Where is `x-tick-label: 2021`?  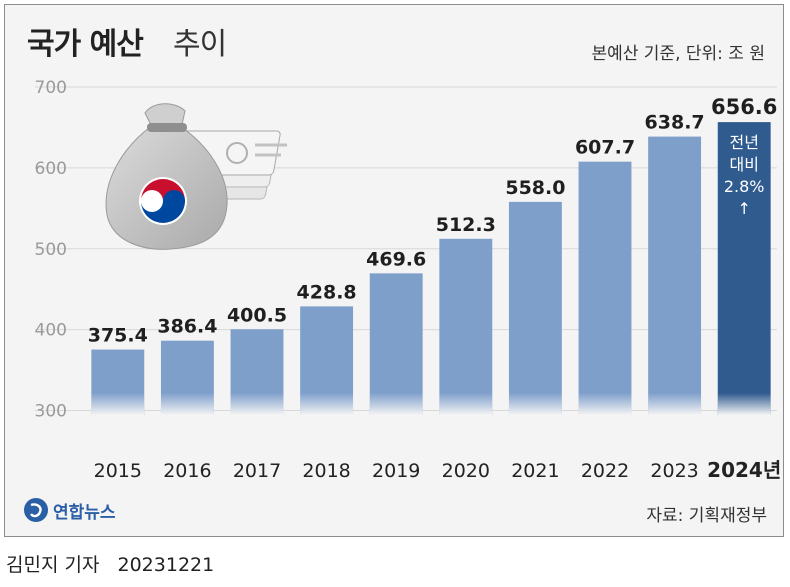 x-tick-label: 2021 is located at coordinates (535, 471).